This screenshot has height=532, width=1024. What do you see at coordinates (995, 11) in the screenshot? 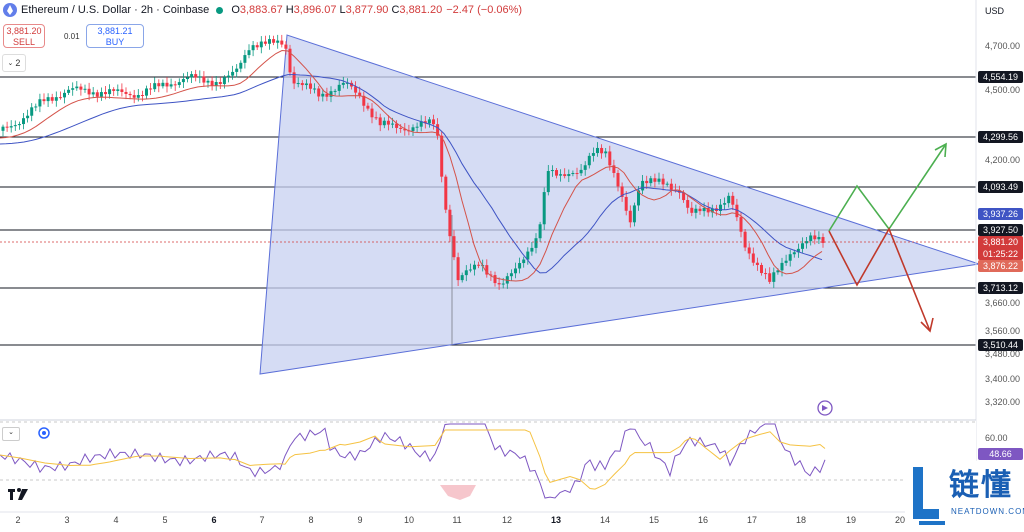
I see `currency-label: USD` at bounding box center [995, 11].